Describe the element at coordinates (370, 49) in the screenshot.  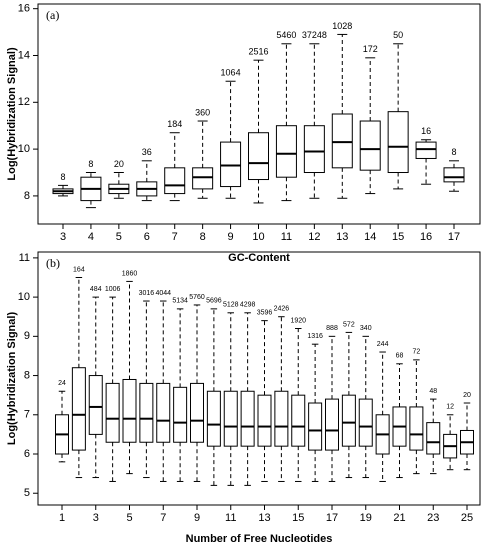
I see `count-label: 172` at that location.